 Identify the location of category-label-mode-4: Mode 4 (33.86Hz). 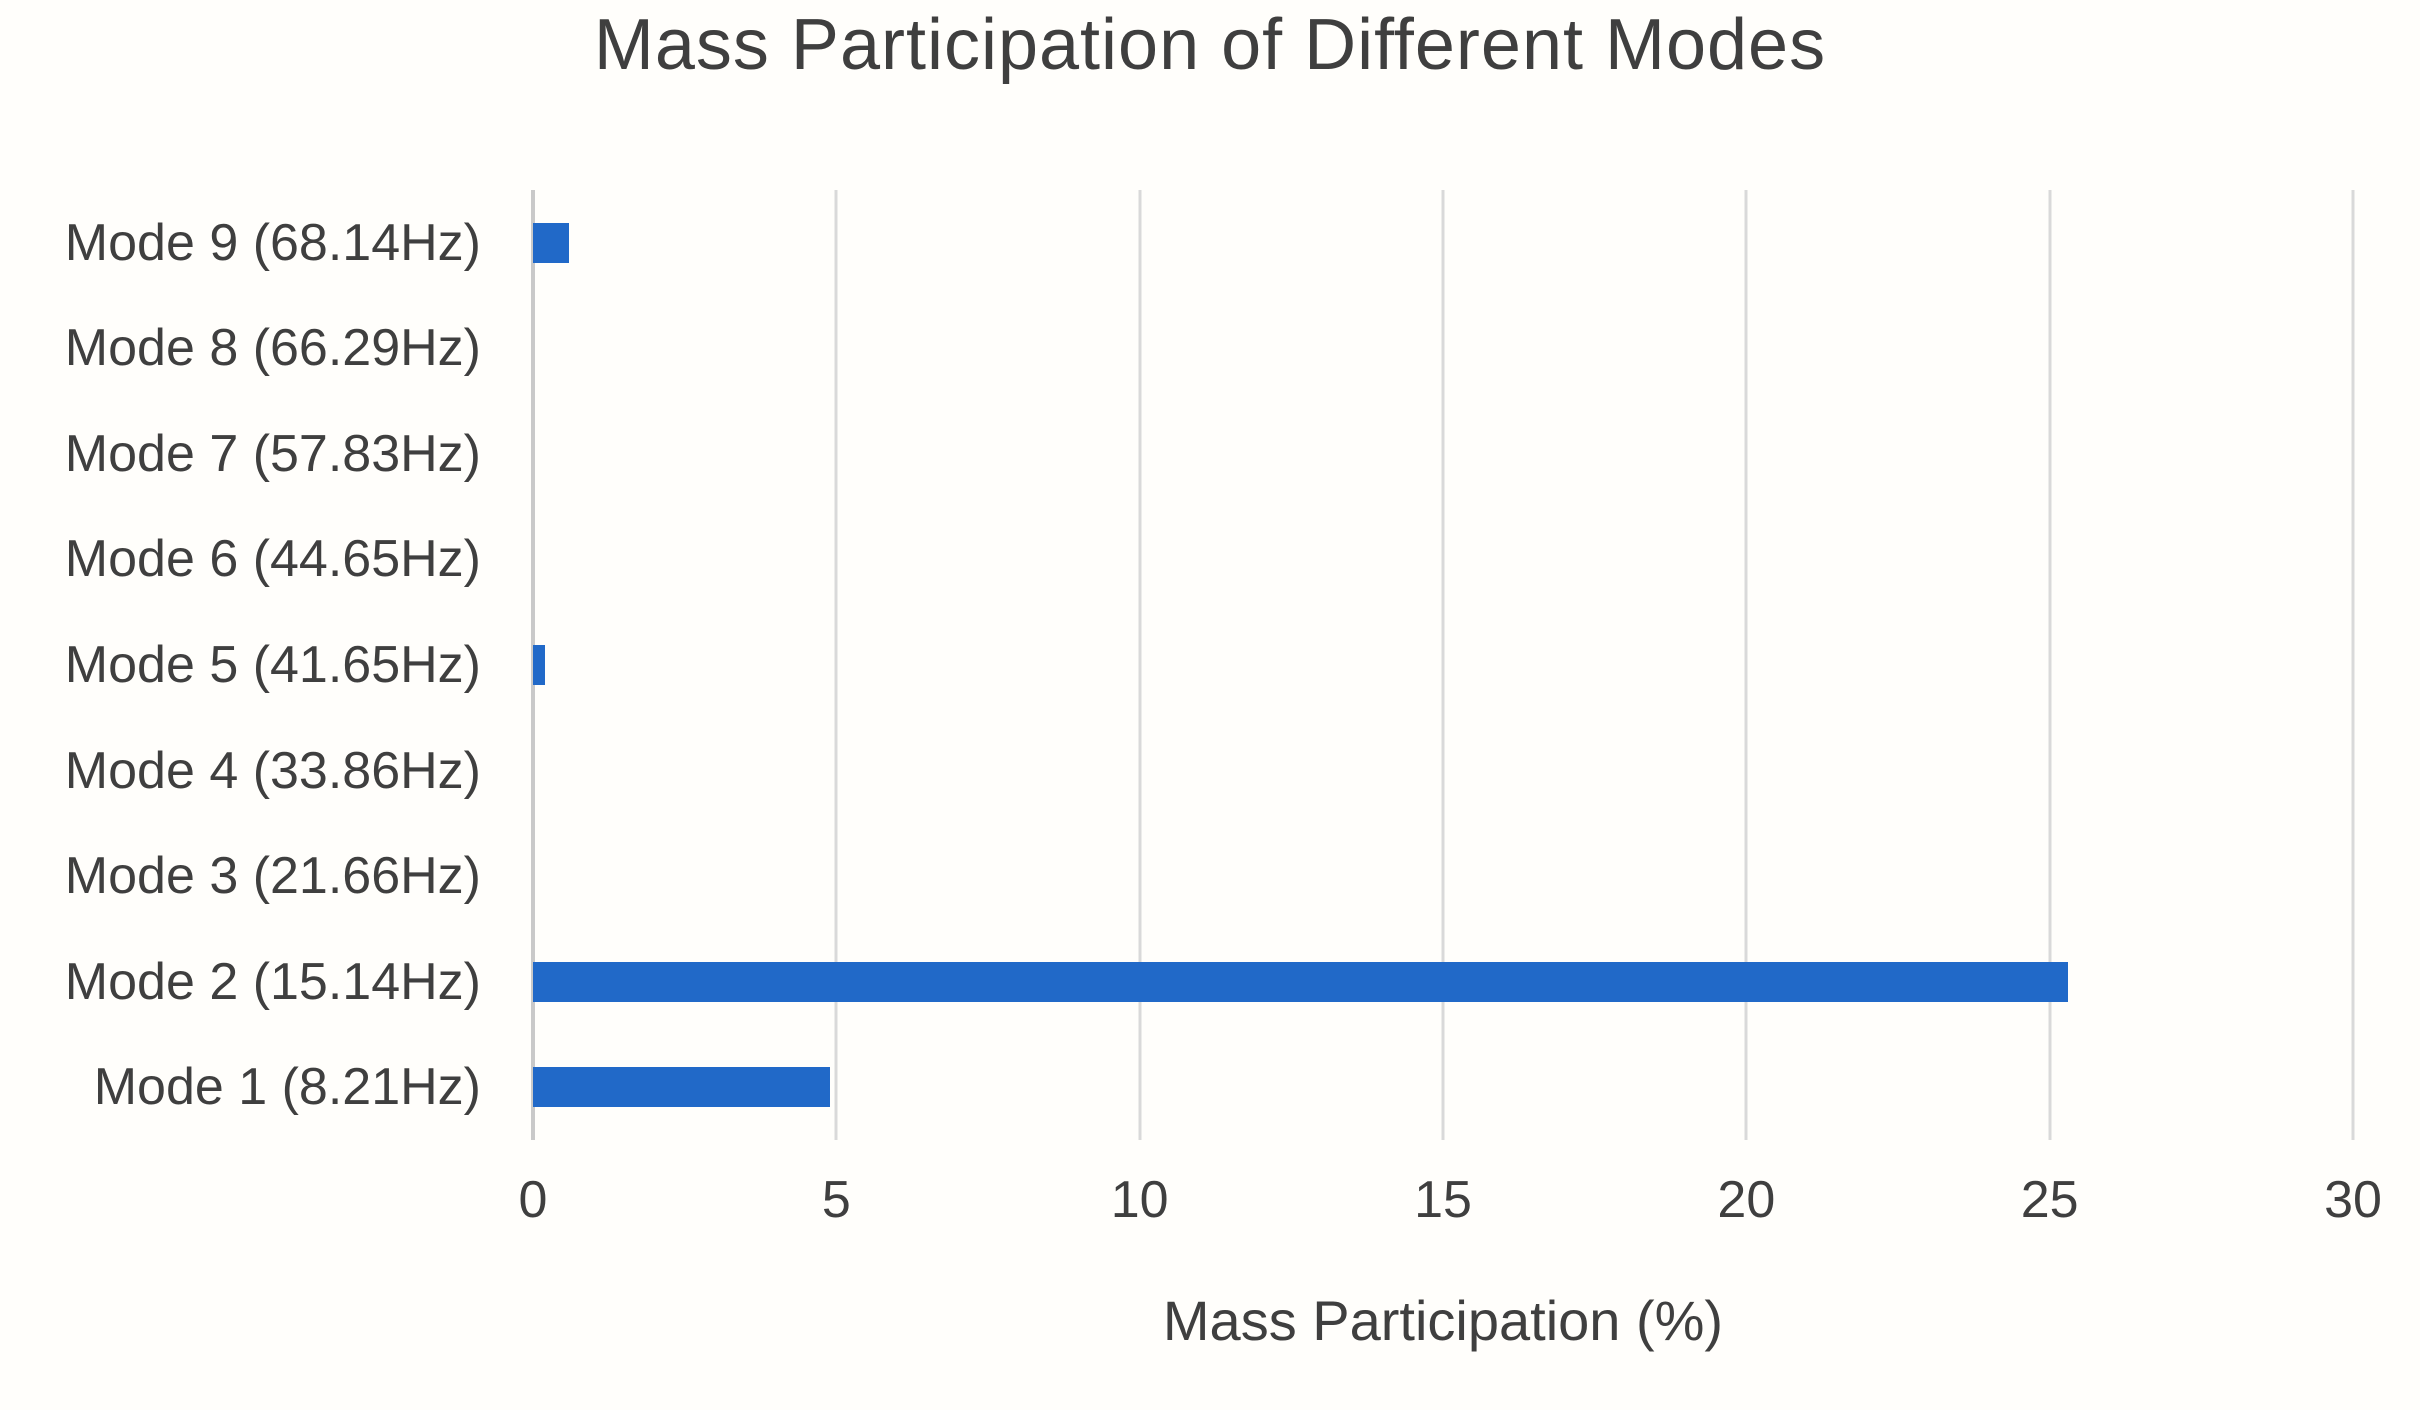
(272, 770).